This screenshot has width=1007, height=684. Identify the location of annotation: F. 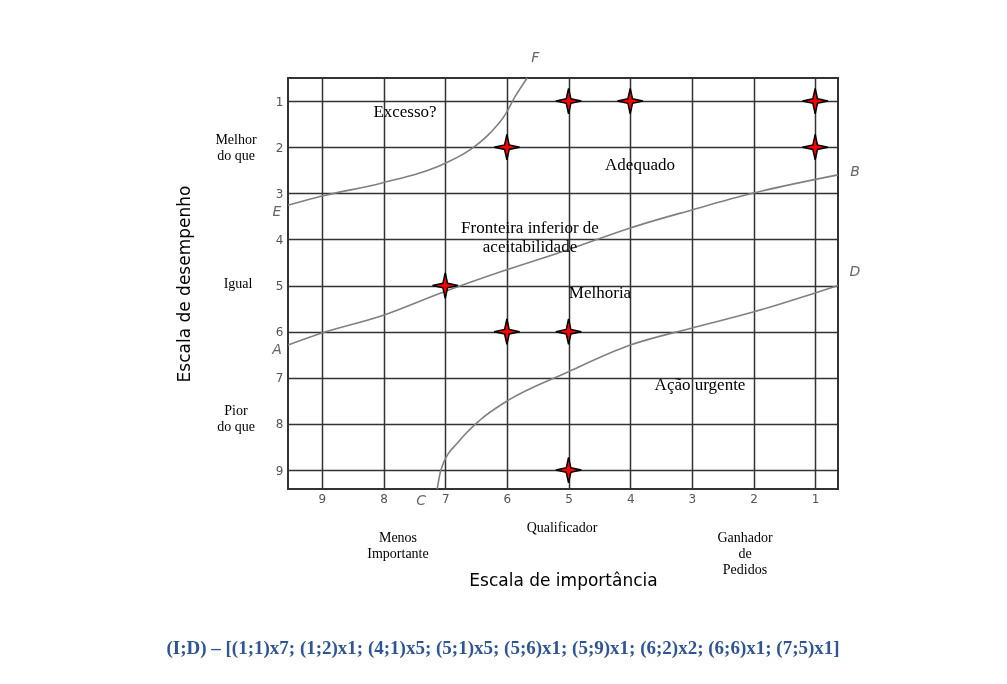
(536, 57).